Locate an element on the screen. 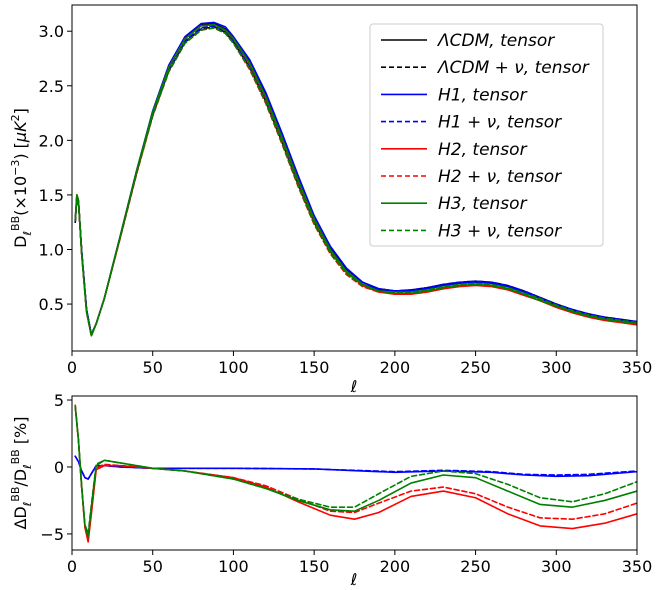  top-y-tick-label: 3.0 is located at coordinates (51, 31).